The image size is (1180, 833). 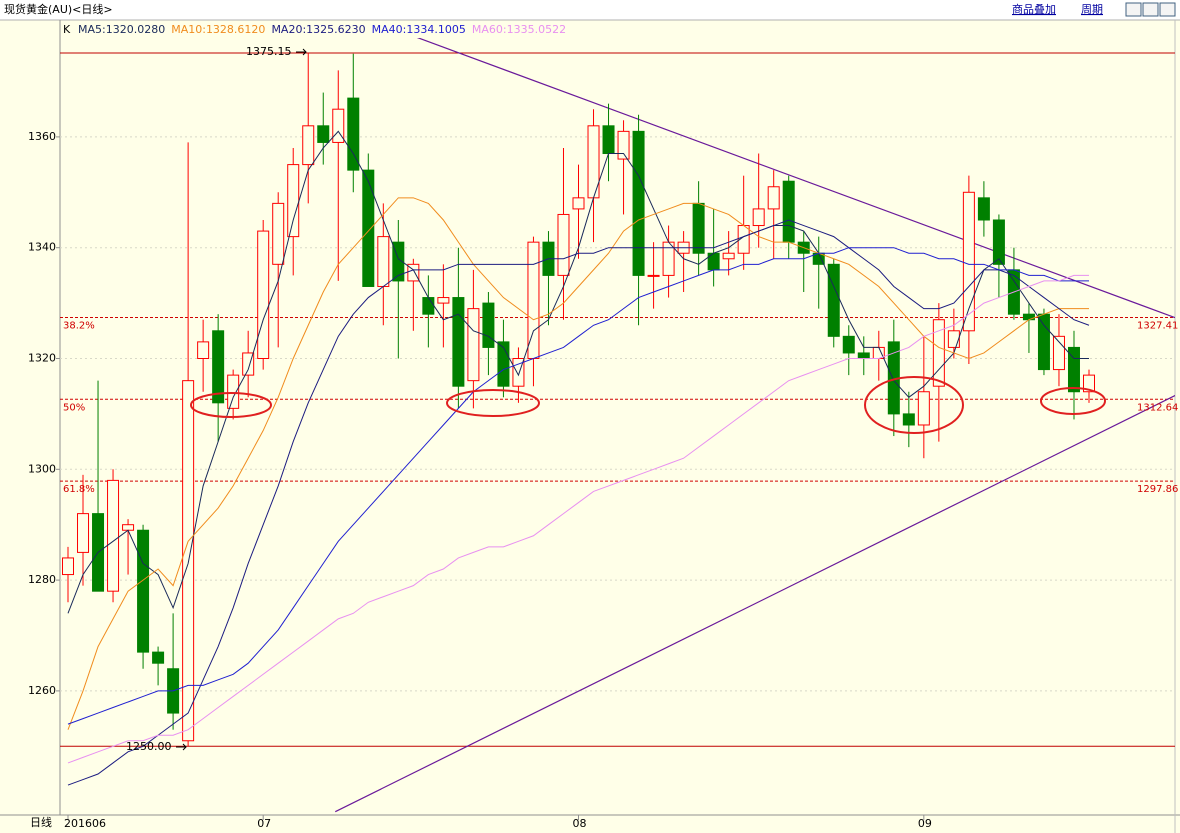 I want to click on x-tick-label: 201606, so click(x=85, y=823).